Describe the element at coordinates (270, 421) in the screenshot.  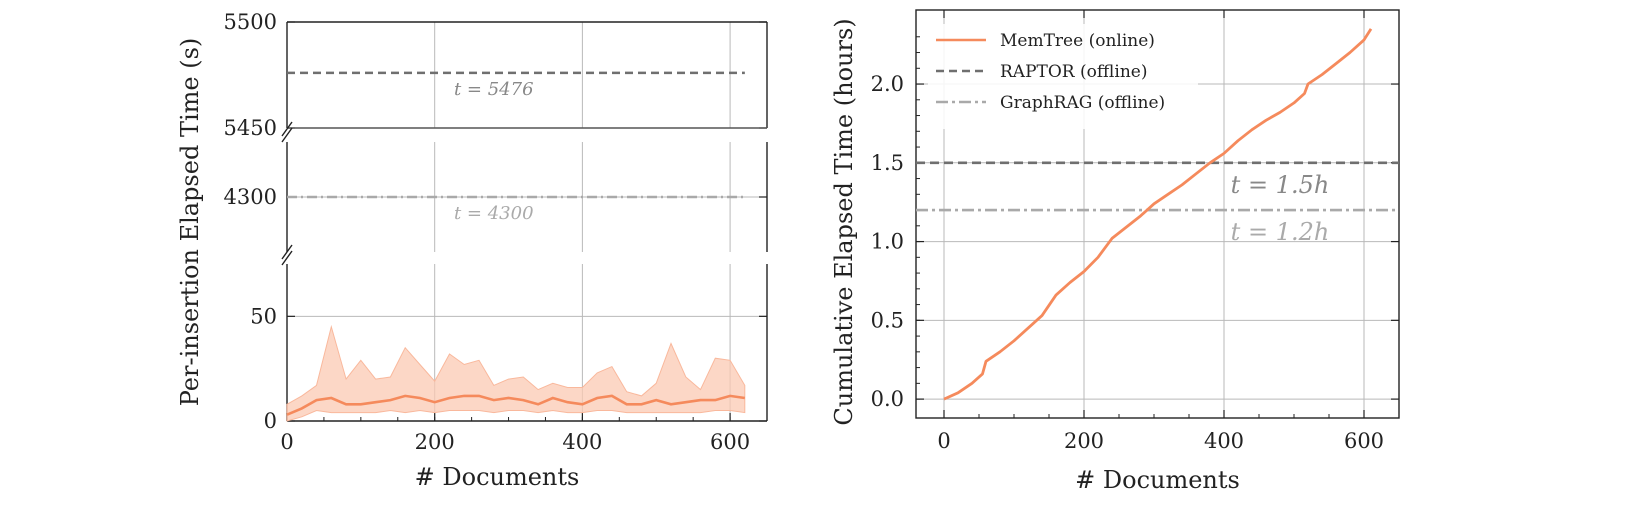
I see `left-ytick-label: 0` at that location.